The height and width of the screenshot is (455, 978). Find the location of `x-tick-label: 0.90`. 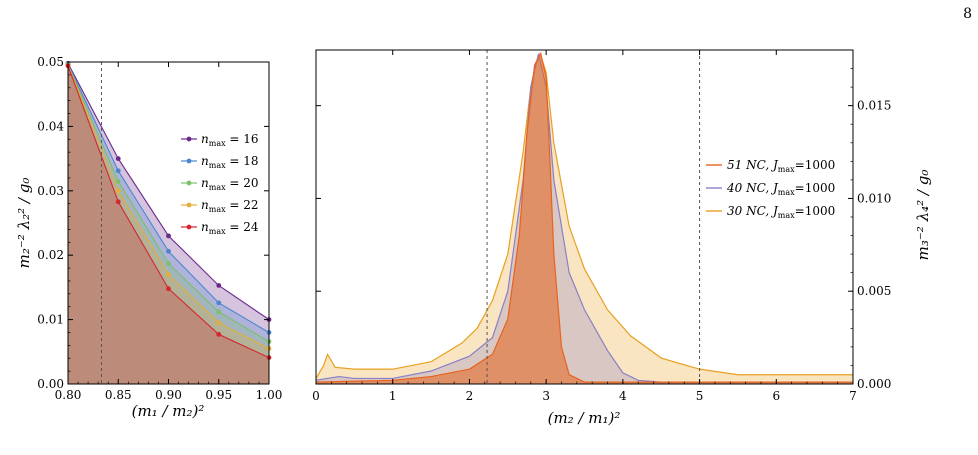

x-tick-label: 0.90 is located at coordinates (168, 395).